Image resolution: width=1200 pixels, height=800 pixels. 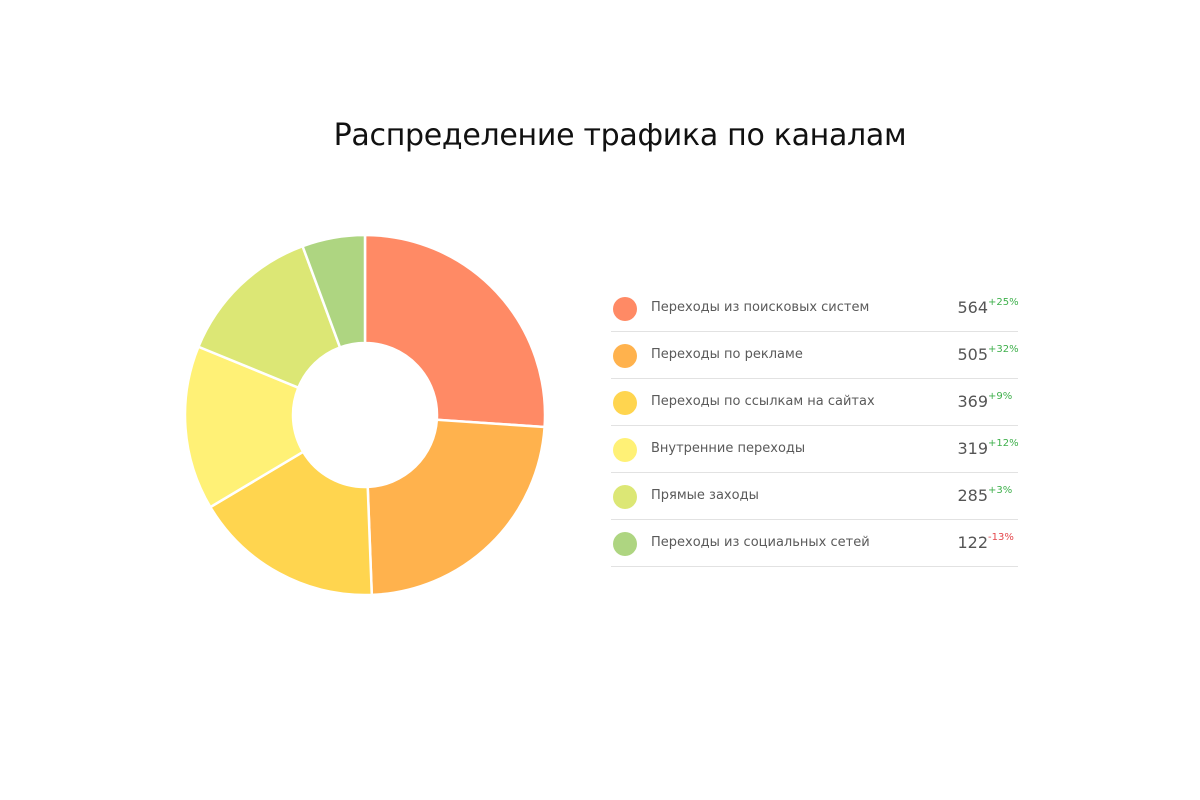 I want to click on legend-row: Переходы по рекламе 505 +32%, so click(x=815, y=355).